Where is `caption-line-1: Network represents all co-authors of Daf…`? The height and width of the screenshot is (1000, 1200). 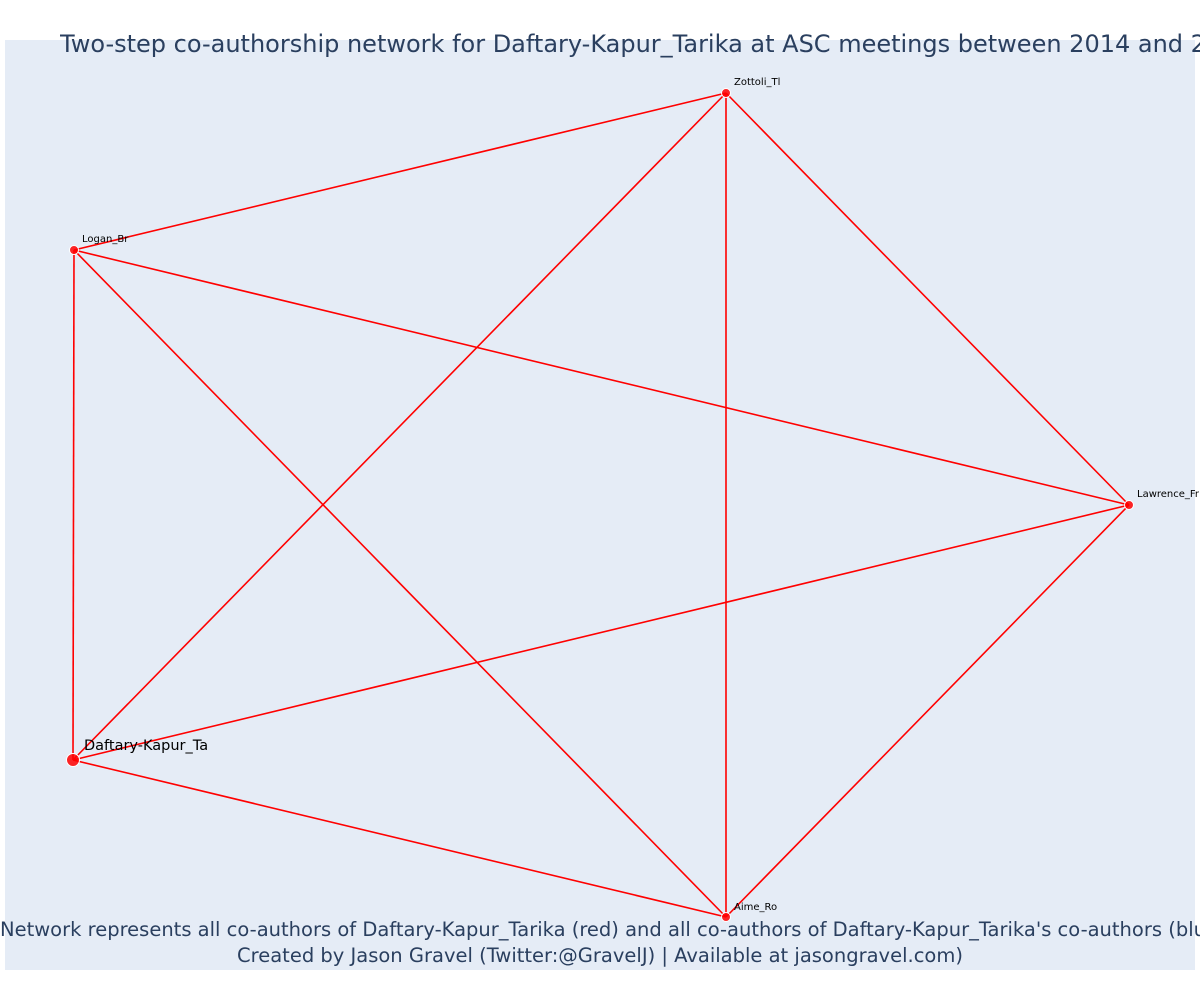 caption-line-1: Network represents all co-authors of Daf… is located at coordinates (600, 929).